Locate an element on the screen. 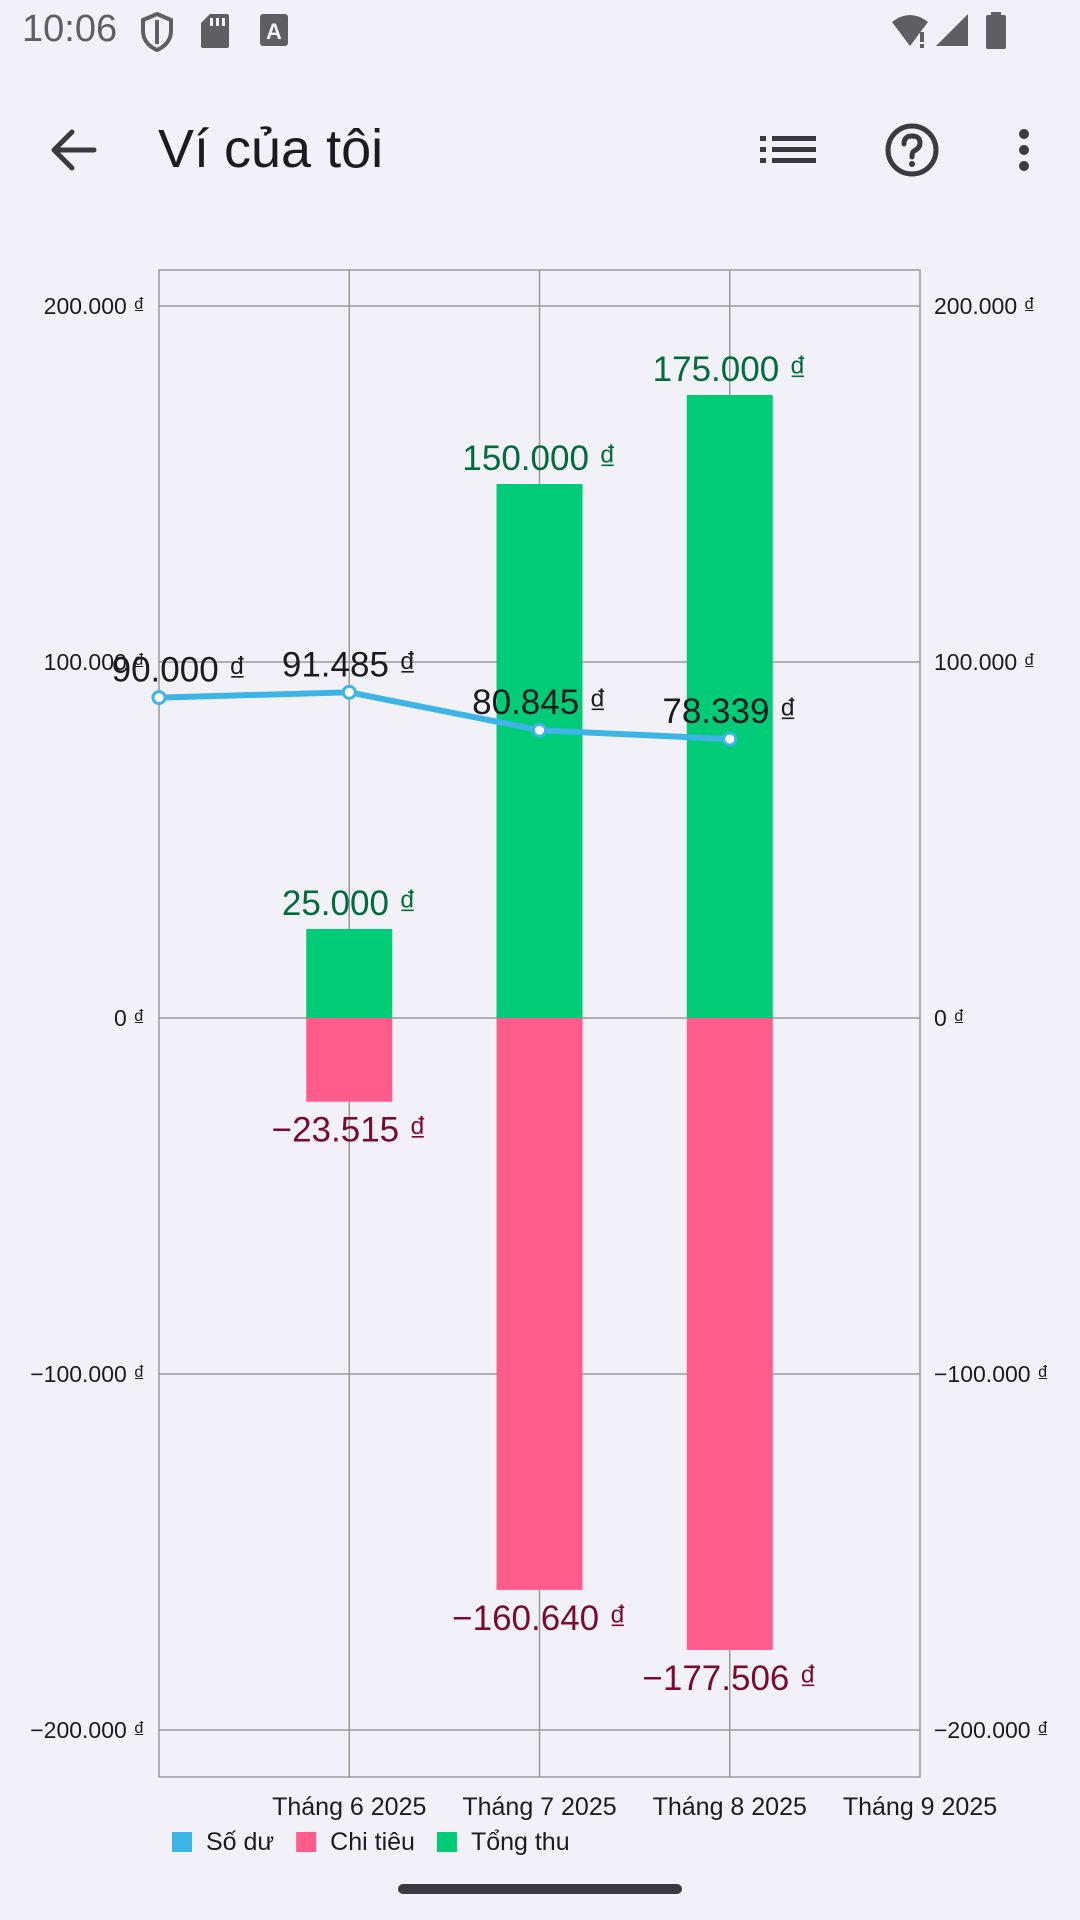  more-vert-icon is located at coordinates (1024, 150).